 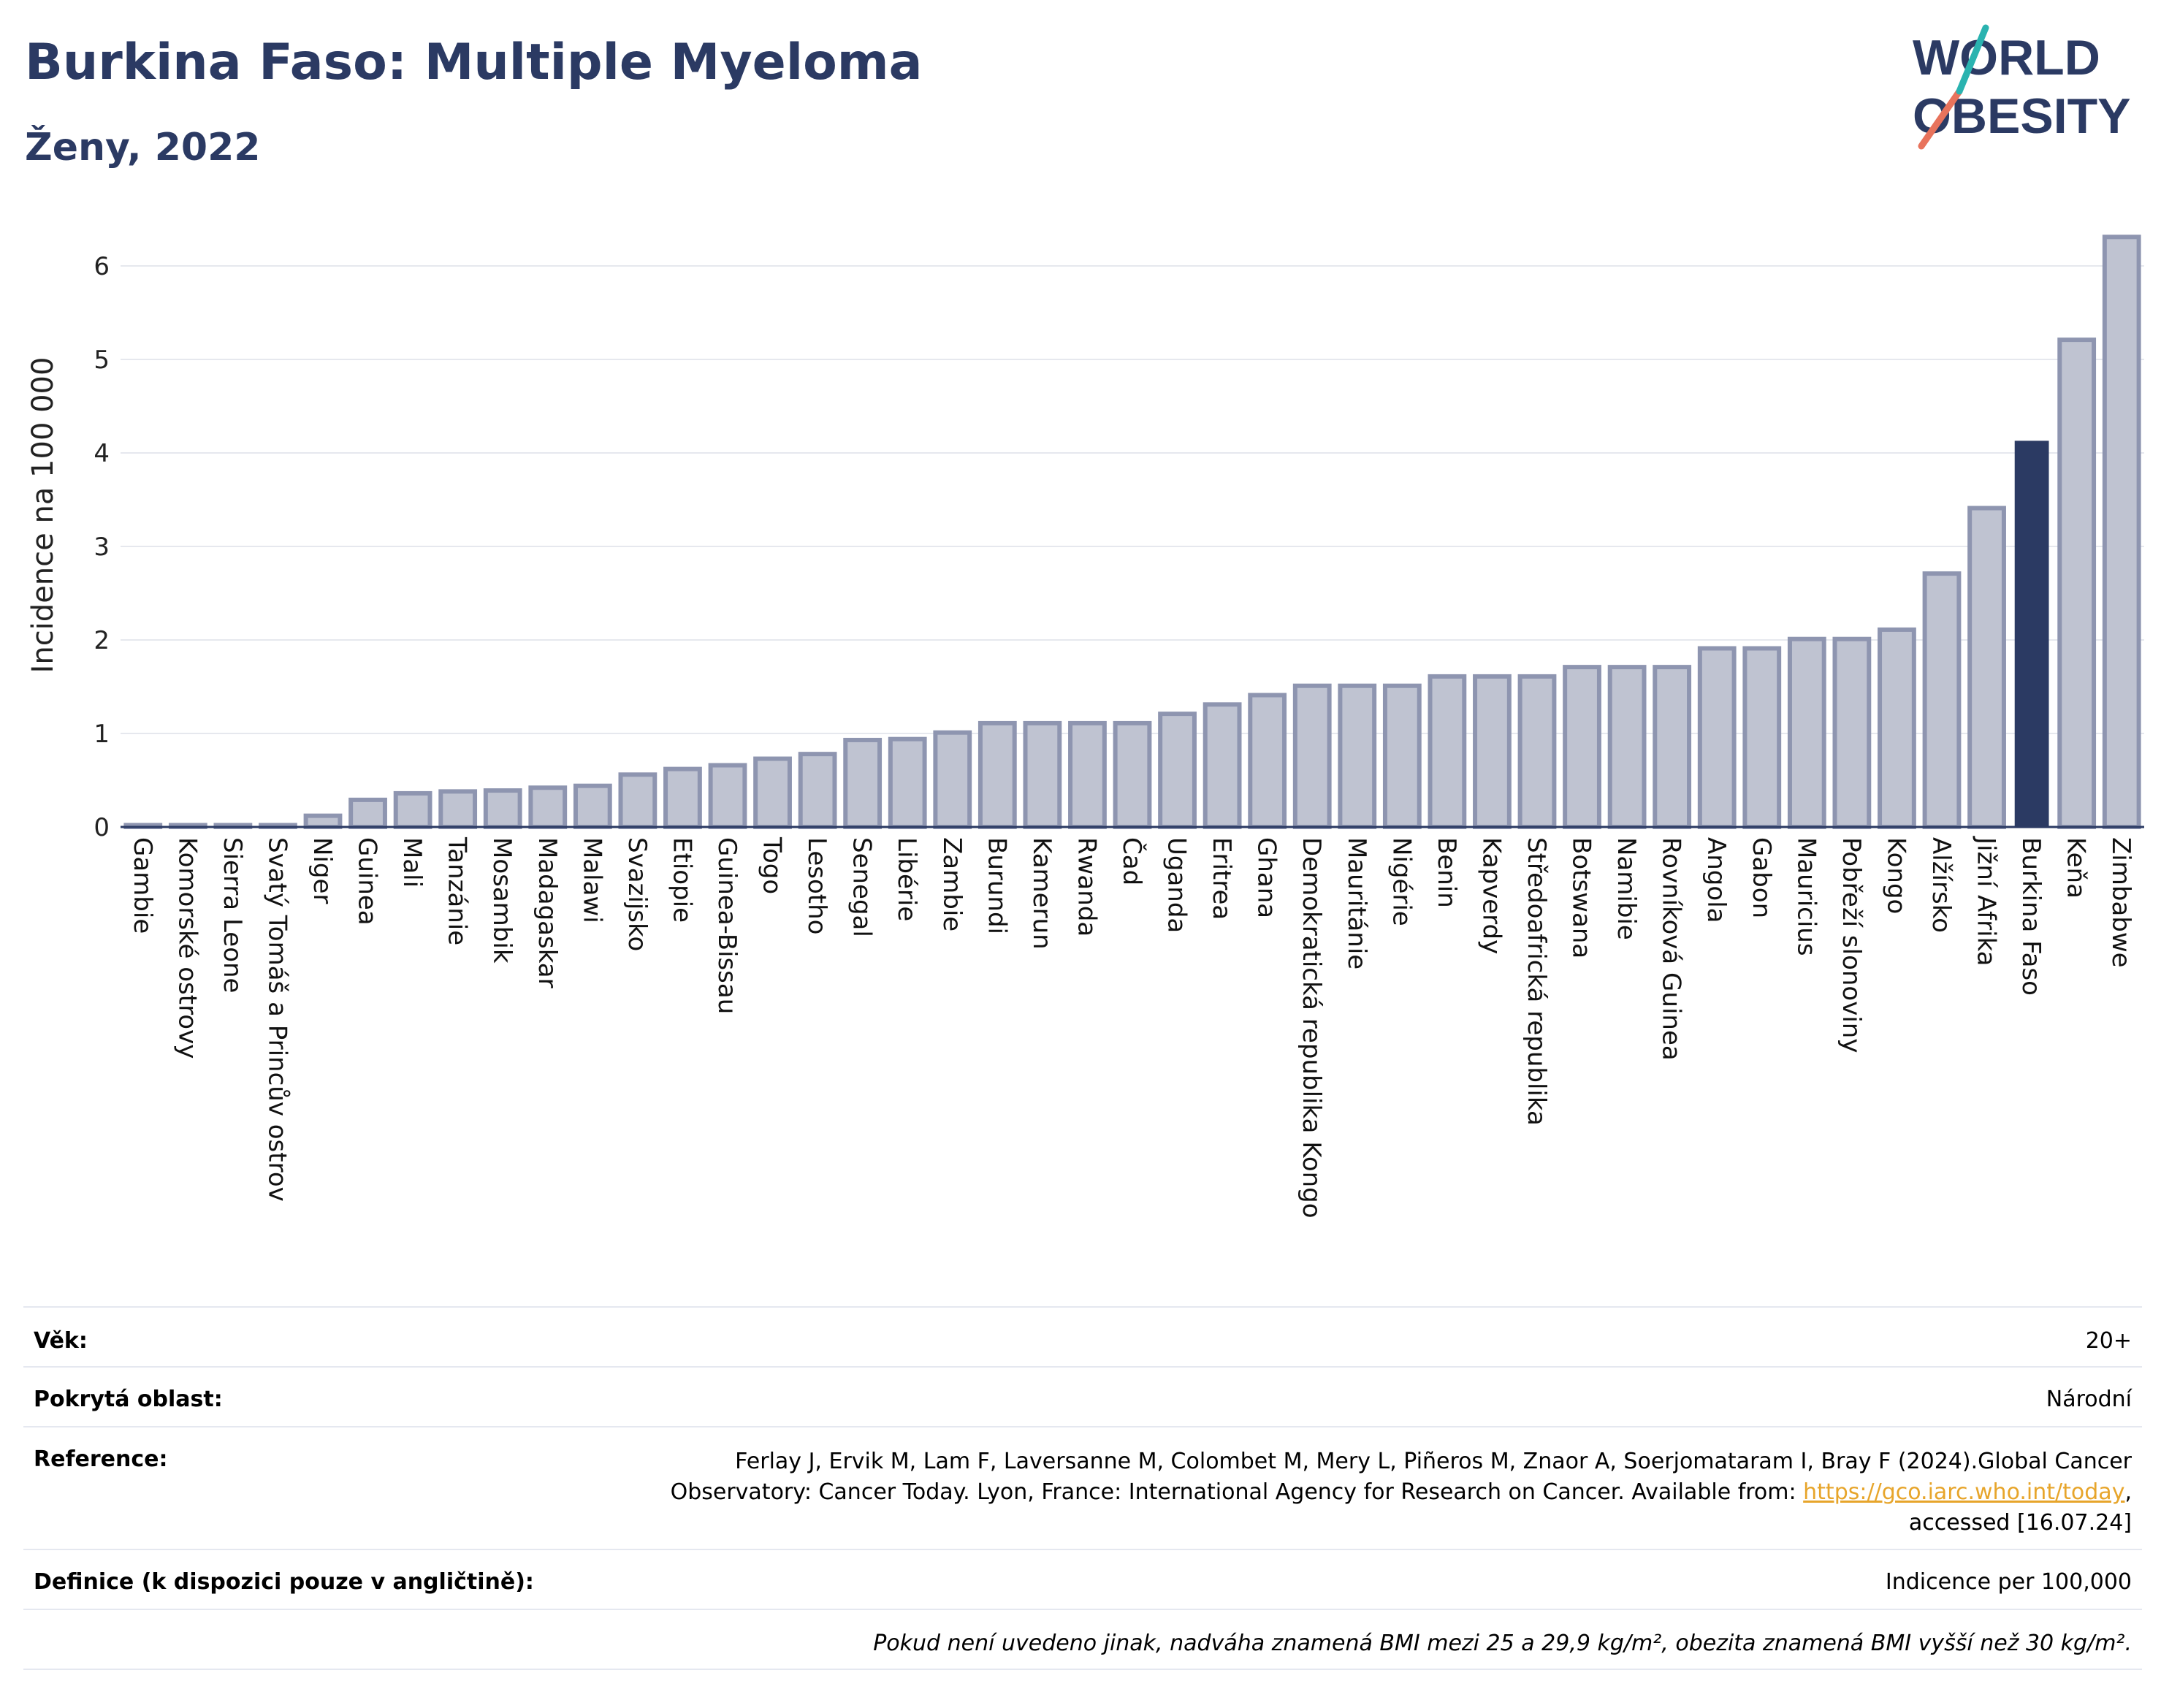 What do you see at coordinates (101, 1459) in the screenshot?
I see `reference-label: Reference:` at bounding box center [101, 1459].